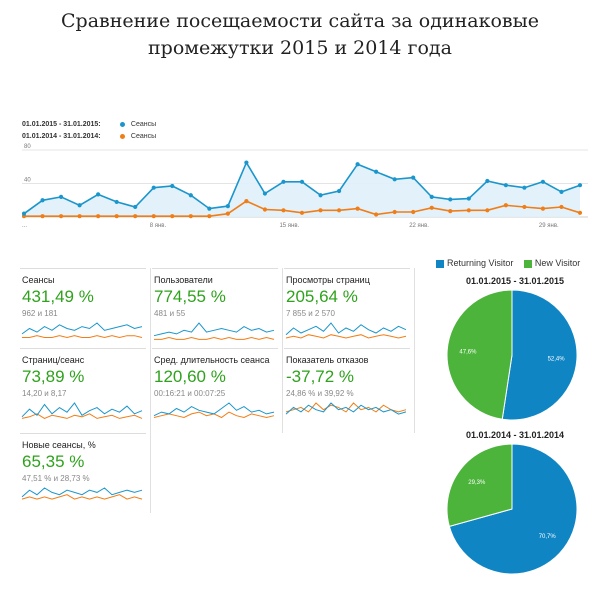 The width and height of the screenshot is (600, 600). I want to click on metric-comparison: 47,51 % и 28,73 %, so click(56, 478).